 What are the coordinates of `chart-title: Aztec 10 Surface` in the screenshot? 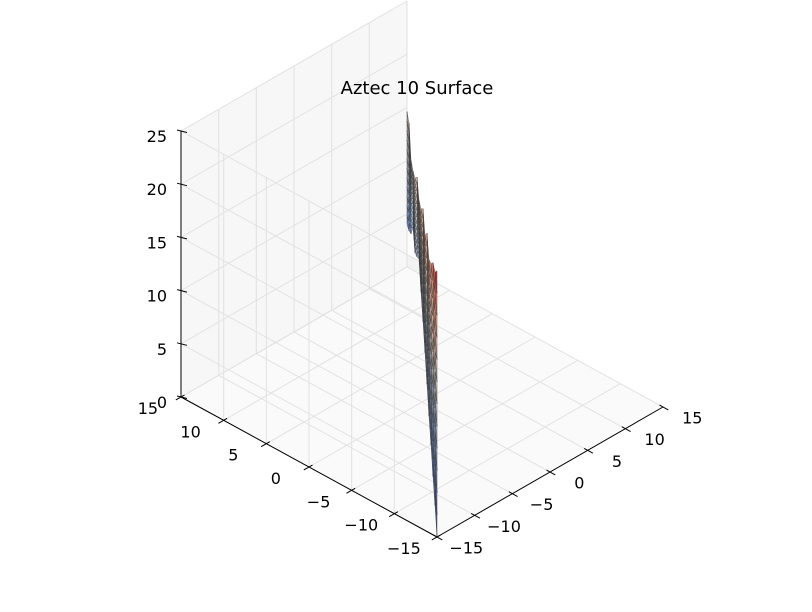 It's located at (417, 88).